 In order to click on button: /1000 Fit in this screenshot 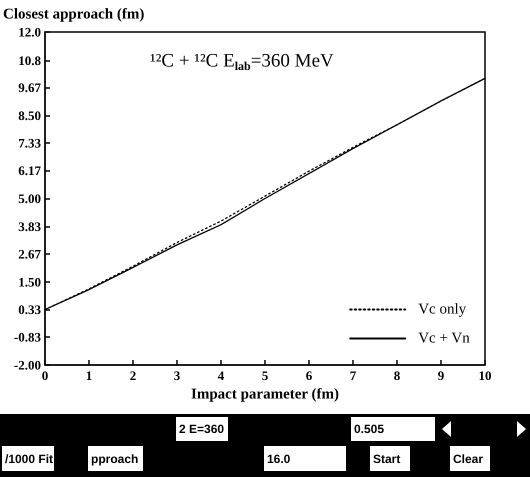, I will do `click(28, 458)`.